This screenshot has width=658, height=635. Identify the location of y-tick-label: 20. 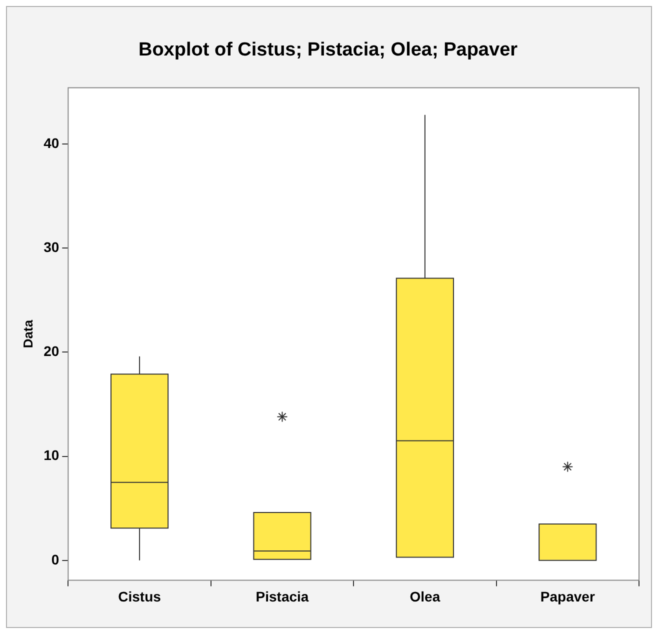
(52, 351).